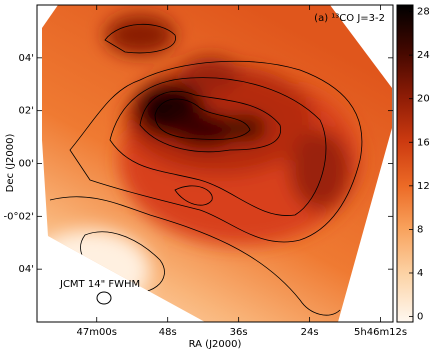  I want to click on x-tick-label: 5h46m12s, so click(380, 332).